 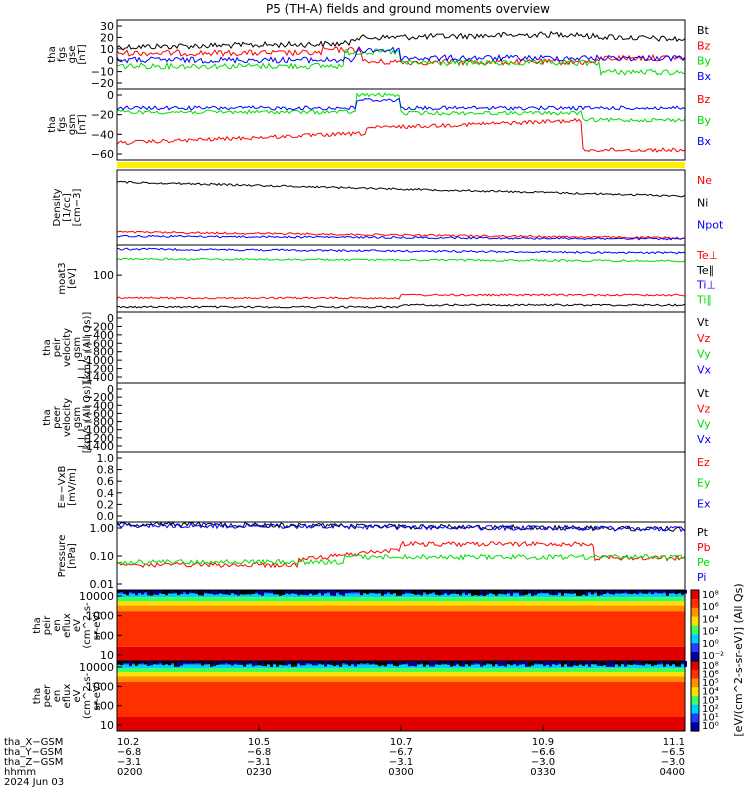 What do you see at coordinates (106, 493) in the screenshot?
I see `y-tick-label: 0.4` at bounding box center [106, 493].